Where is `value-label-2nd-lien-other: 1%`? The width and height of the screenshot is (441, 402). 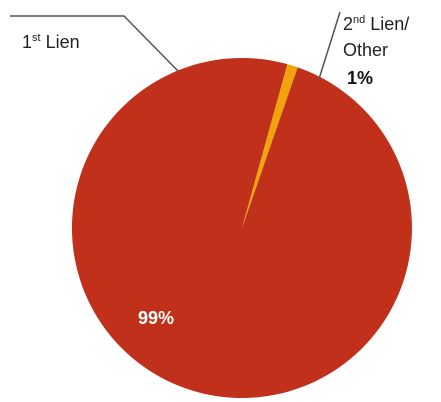
value-label-2nd-lien-other: 1% is located at coordinates (360, 78).